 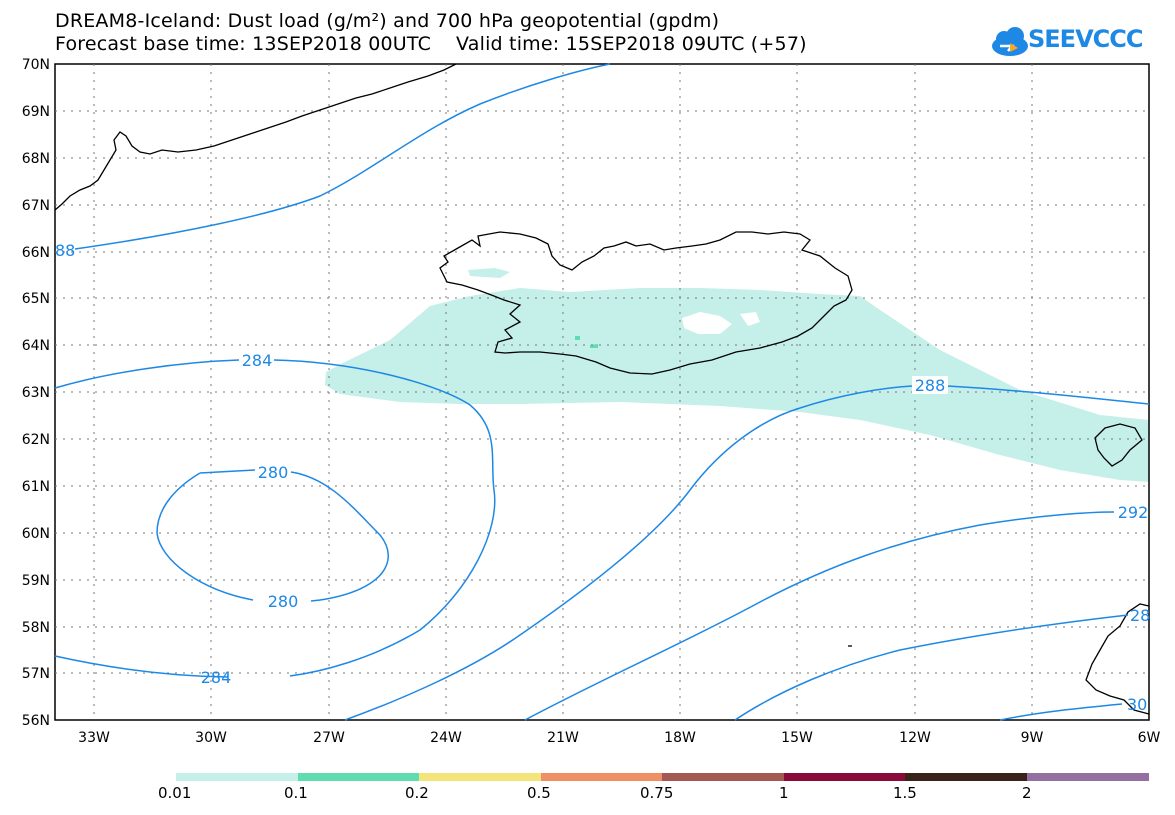 What do you see at coordinates (36, 440) in the screenshot?
I see `lat-label-62n: 62N` at bounding box center [36, 440].